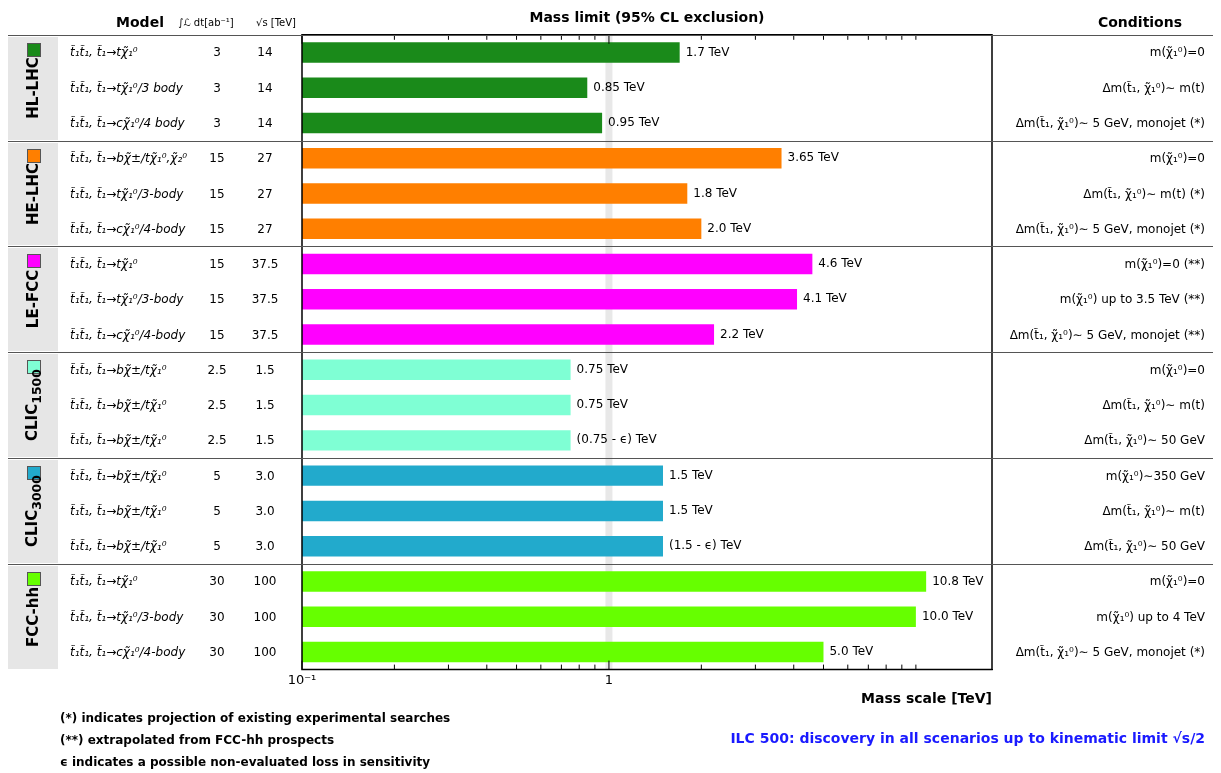  I want to click on data-label: 10.0 TeV, so click(948, 615).